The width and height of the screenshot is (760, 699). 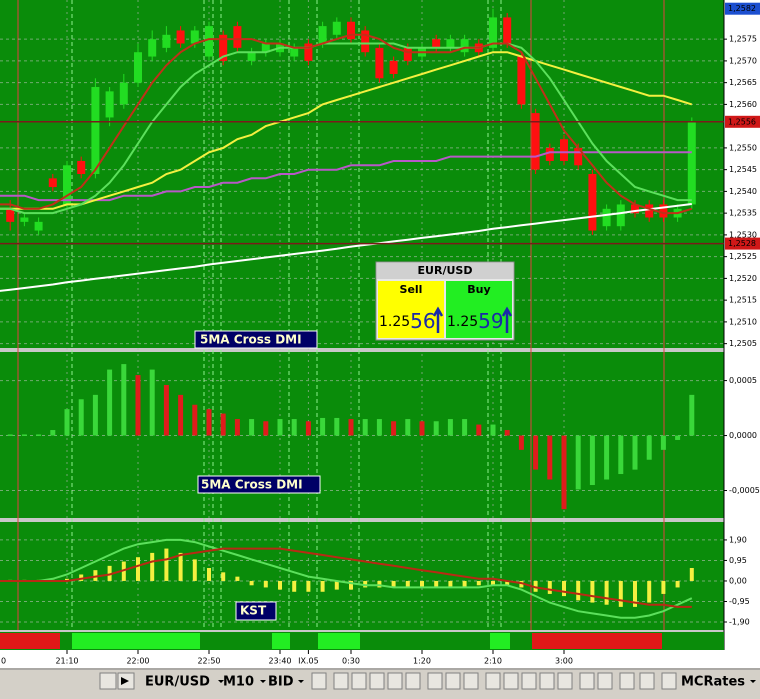 What do you see at coordinates (362, 631) in the screenshot?
I see `panel-separator` at bounding box center [362, 631].